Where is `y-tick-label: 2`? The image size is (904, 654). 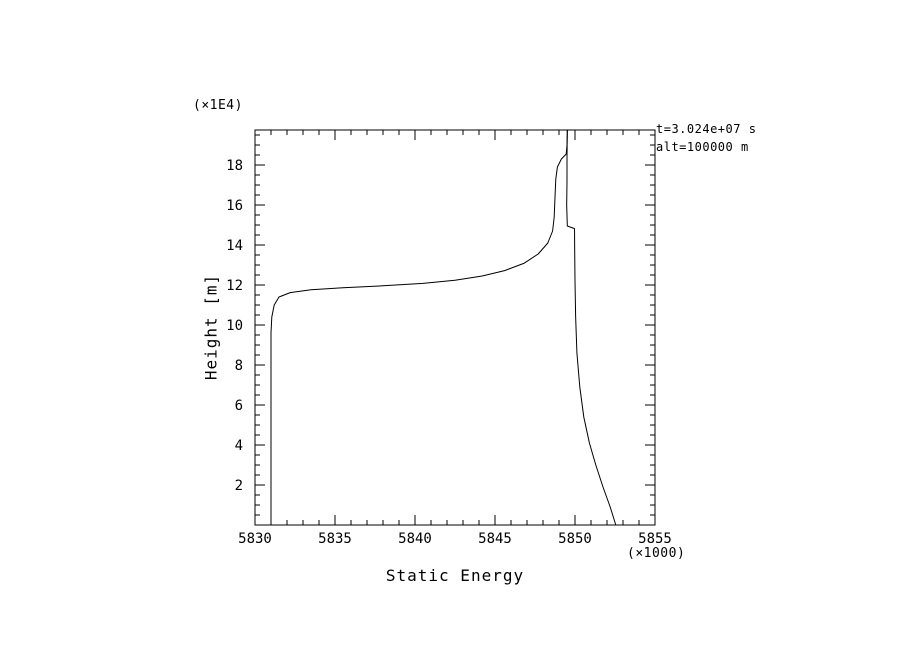 y-tick-label: 2 is located at coordinates (239, 486).